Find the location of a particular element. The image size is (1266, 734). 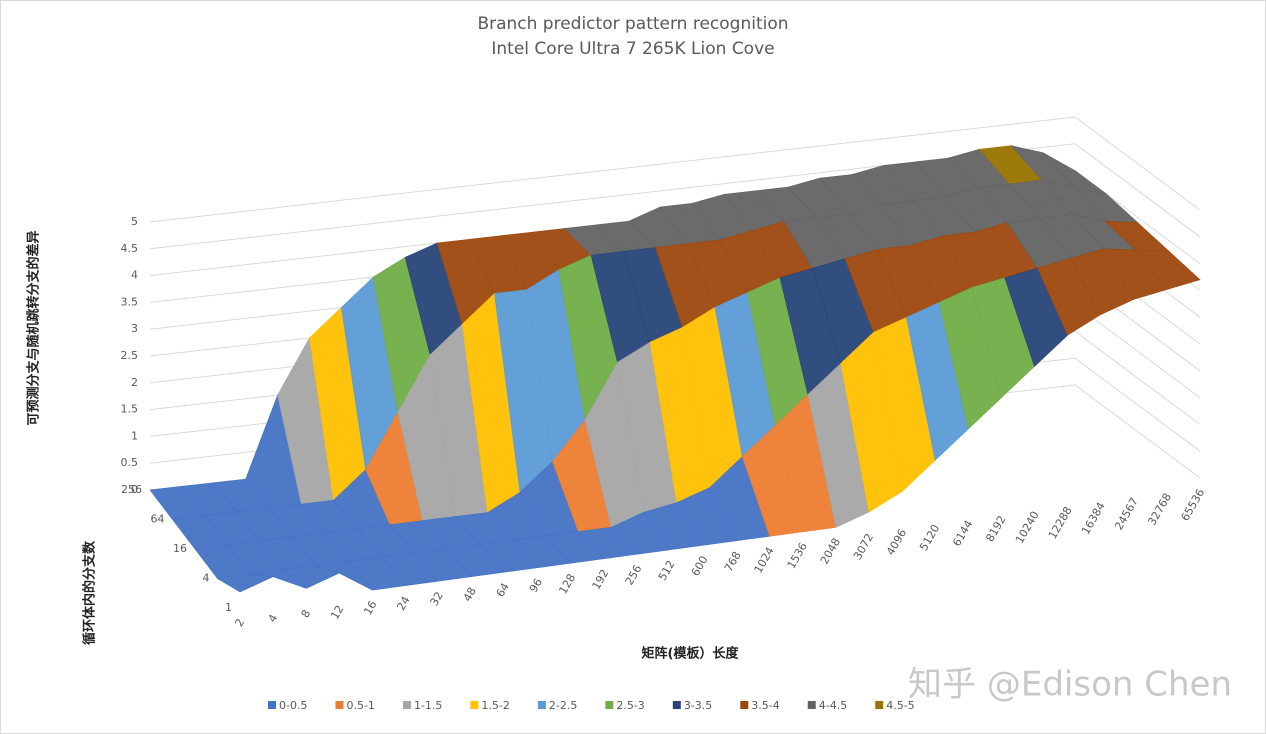

legend-label: 1-1.5 is located at coordinates (428, 705).